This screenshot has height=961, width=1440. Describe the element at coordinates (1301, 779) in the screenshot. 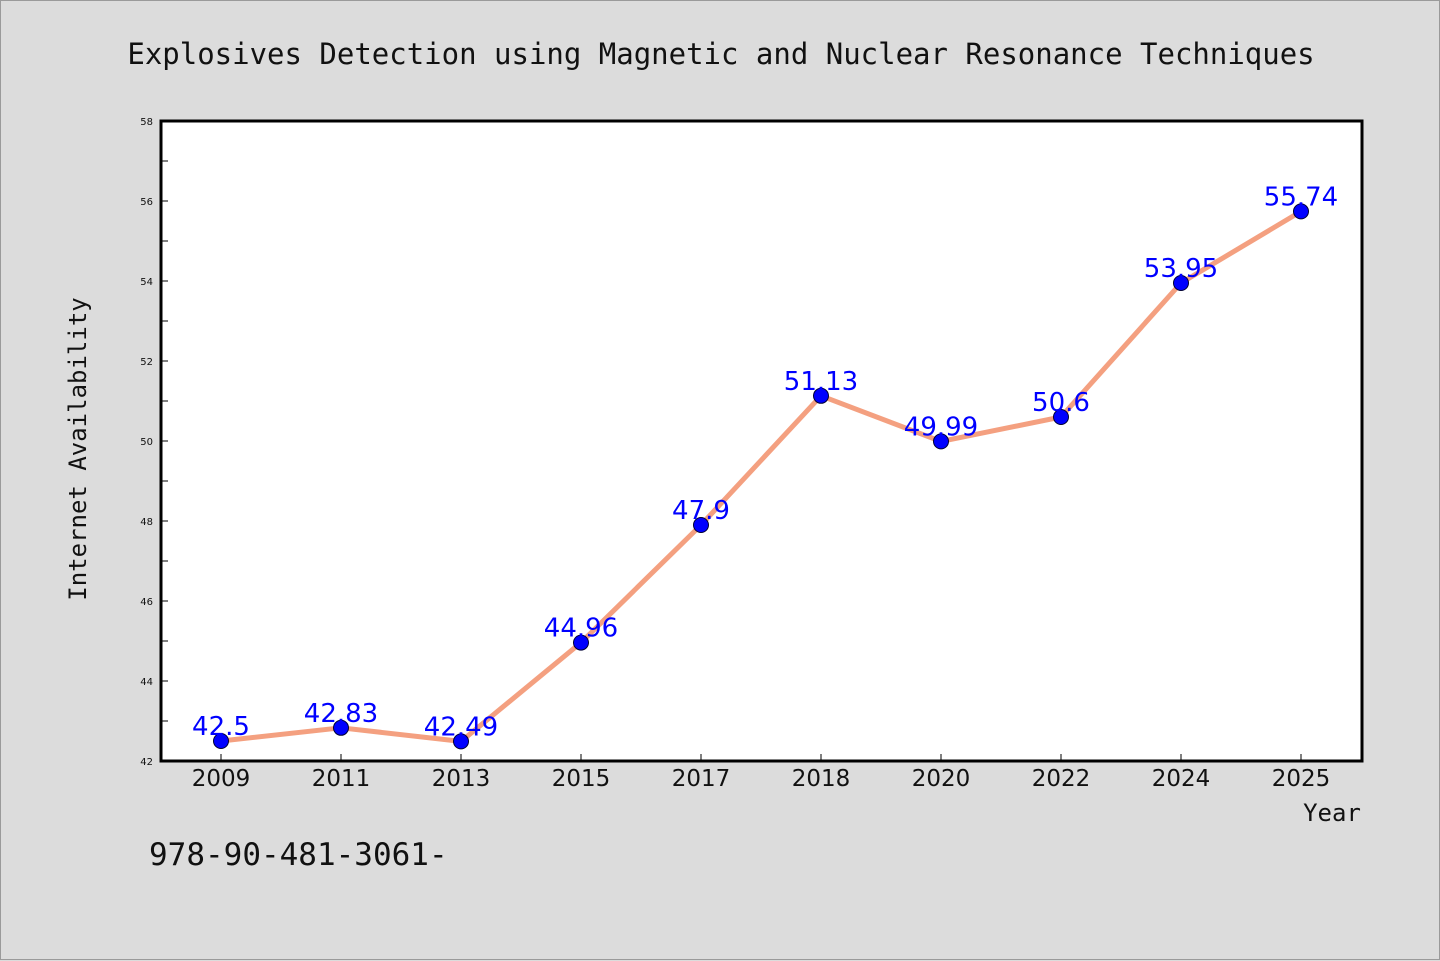

I see `x-tick-label: 2025` at that location.